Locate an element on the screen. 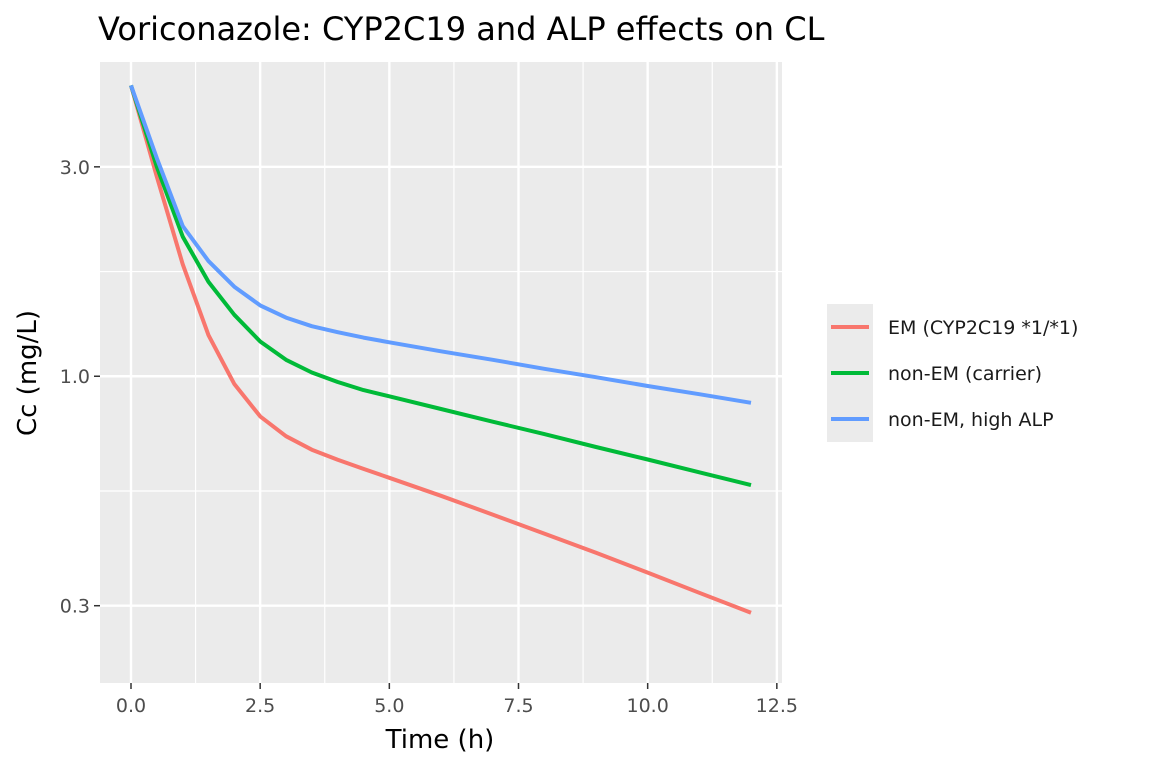 This screenshot has width=1152, height=768. x-tick-label: 10.0 is located at coordinates (648, 706).